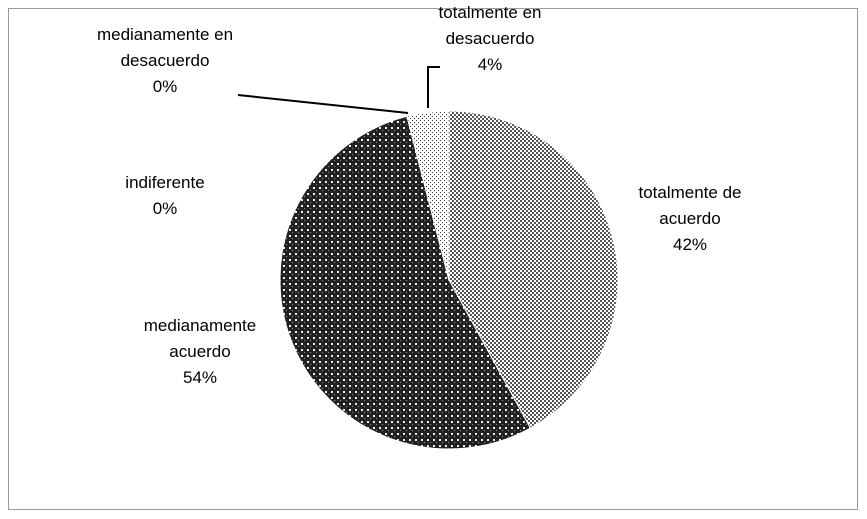 The image size is (867, 519). What do you see at coordinates (200, 338) in the screenshot?
I see `category-label: medianamente acuerdo` at bounding box center [200, 338].